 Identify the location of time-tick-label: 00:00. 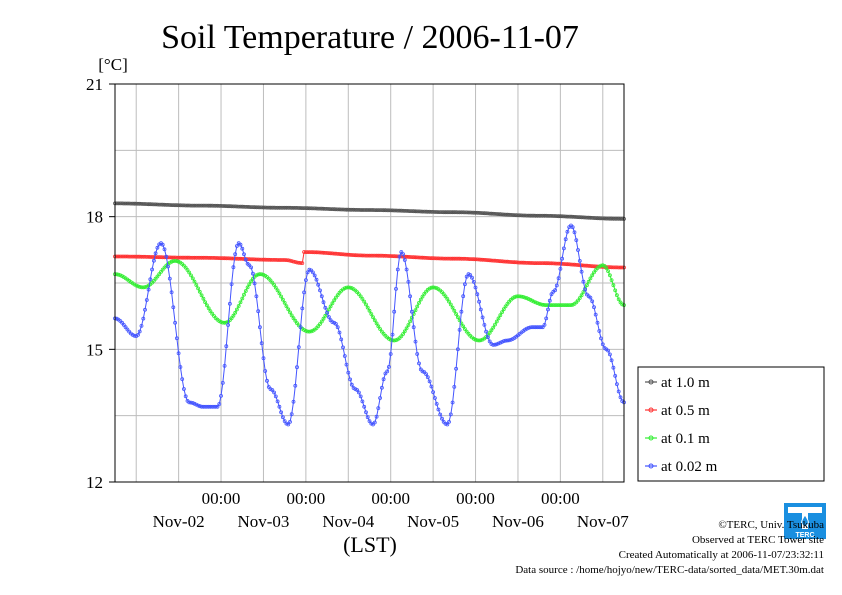
(560, 498).